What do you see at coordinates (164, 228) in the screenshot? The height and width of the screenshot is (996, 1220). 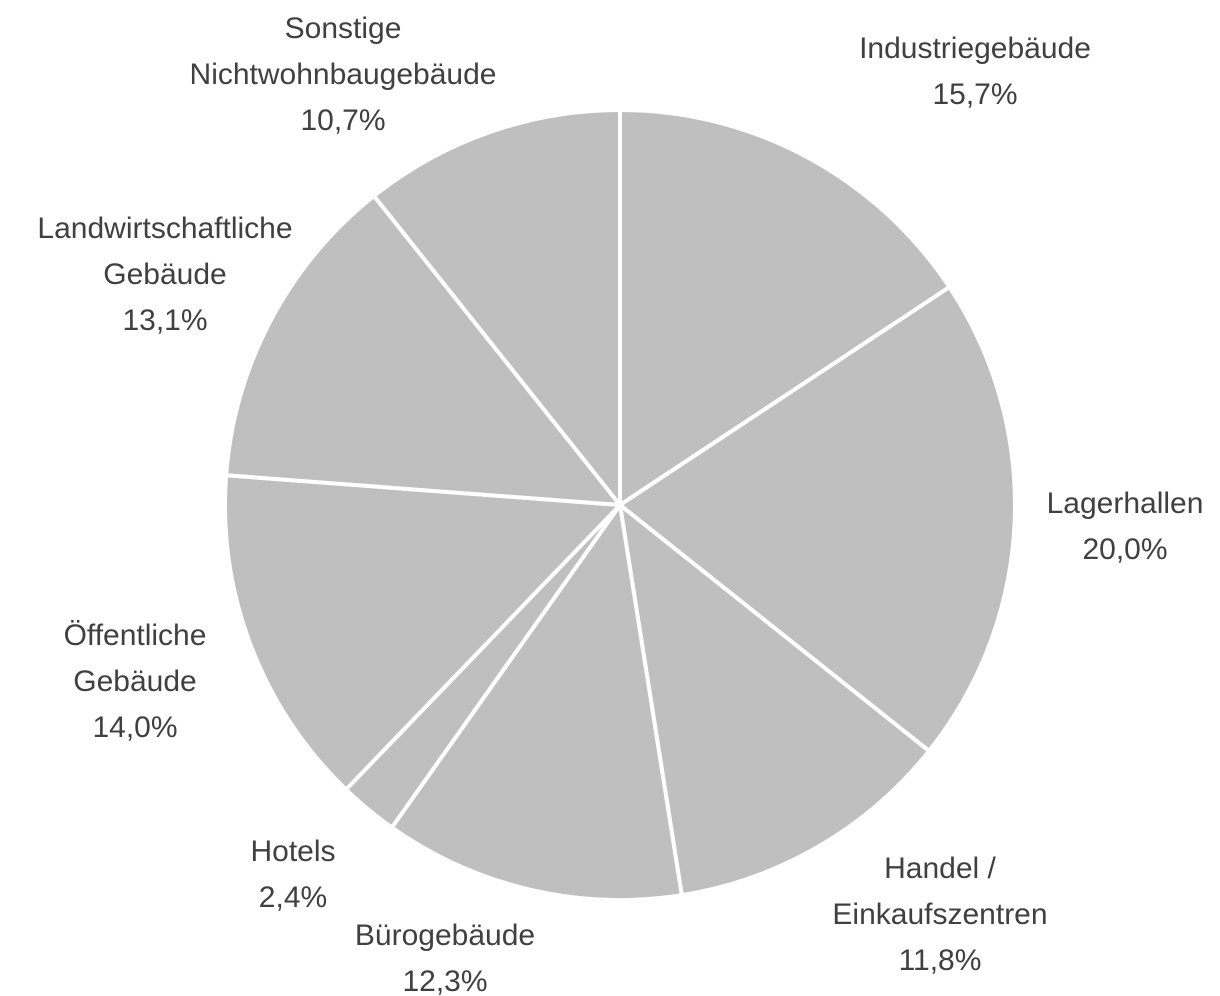 I see `slice-label-line: Landwirtschaftliche` at bounding box center [164, 228].